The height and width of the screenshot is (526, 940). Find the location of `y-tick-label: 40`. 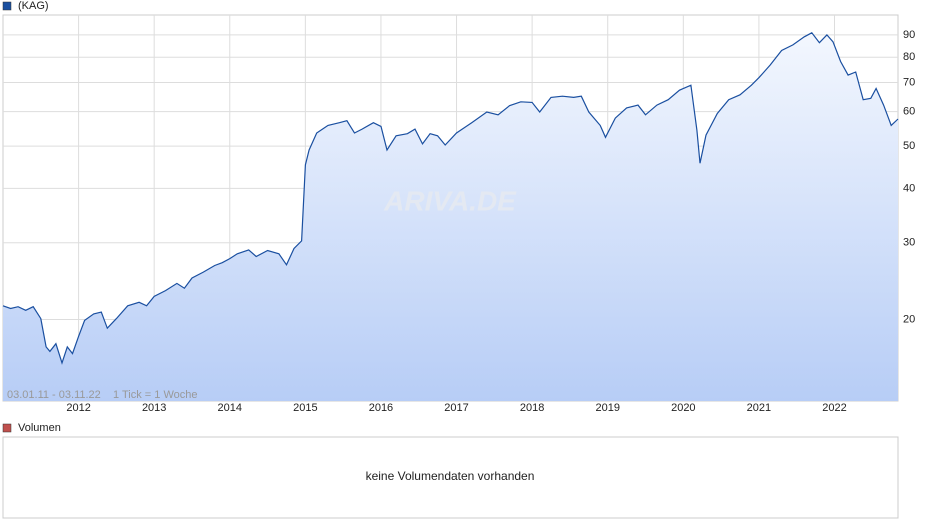

y-tick-label: 40 is located at coordinates (909, 188).